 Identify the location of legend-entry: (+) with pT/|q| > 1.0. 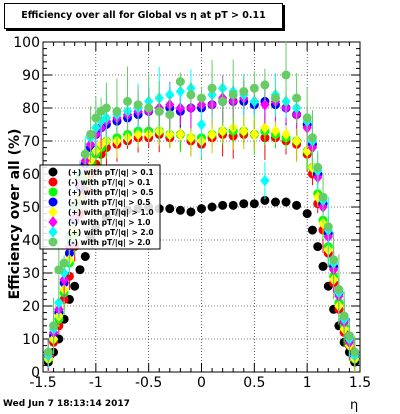
(111, 213).